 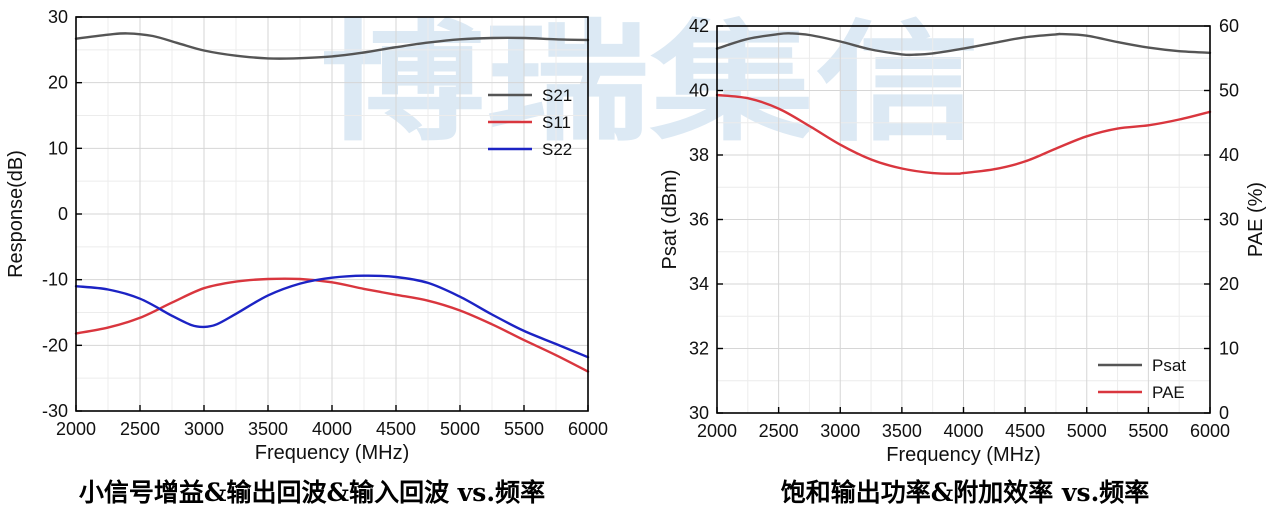 I want to click on chart2-x-axis-title: Frequency (MHz), so click(x=963, y=455).